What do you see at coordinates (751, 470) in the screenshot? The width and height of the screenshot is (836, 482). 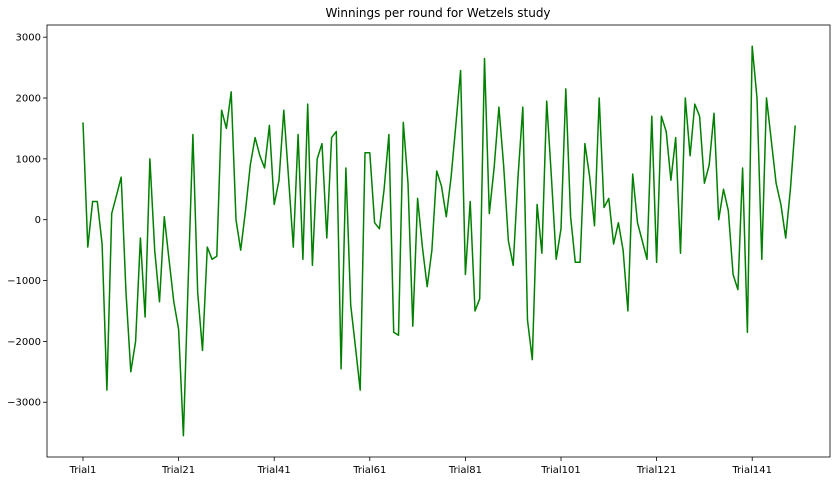 I see `x-tick-label: Trial141` at bounding box center [751, 470].